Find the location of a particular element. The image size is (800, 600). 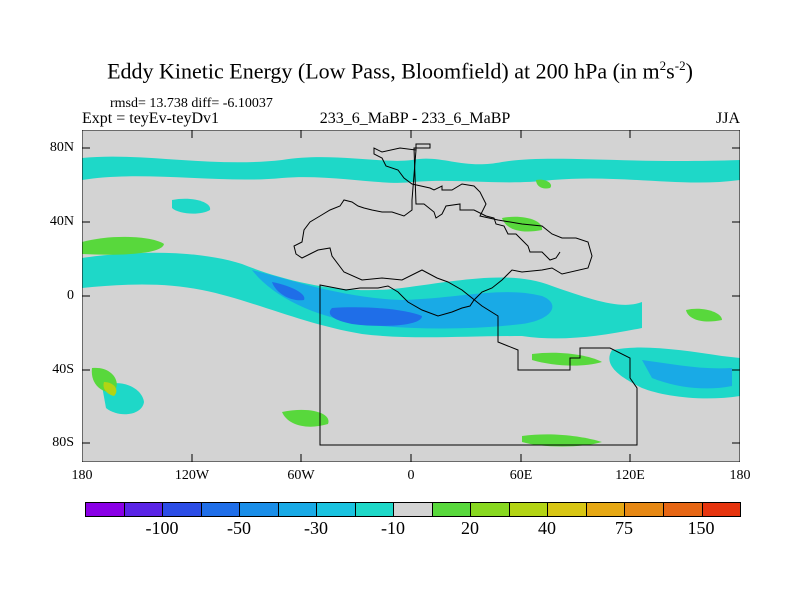

colorbar-label: 150 is located at coordinates (701, 528).